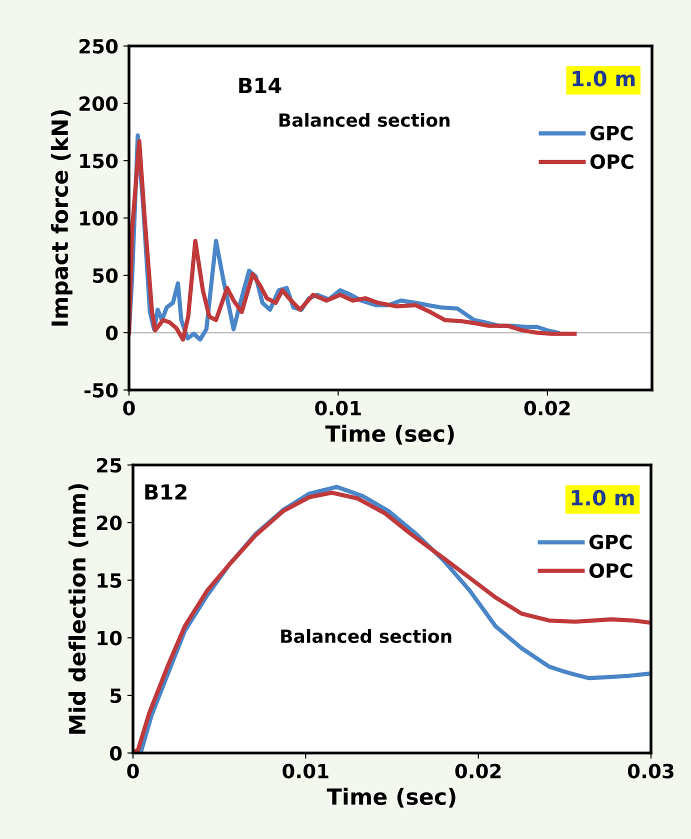  What do you see at coordinates (78, 609) in the screenshot?
I see `y-axis-title: Mid deflection (mm)` at bounding box center [78, 609].